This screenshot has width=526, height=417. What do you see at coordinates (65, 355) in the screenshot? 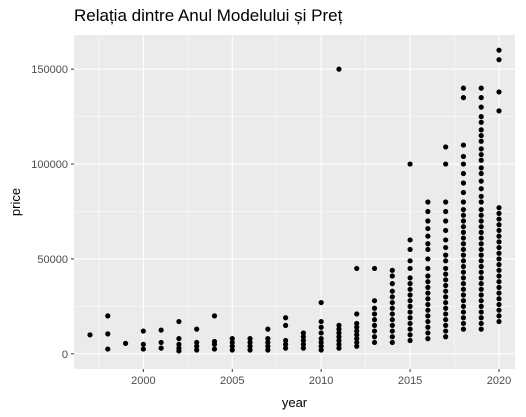
I see `y-tick-label: 0` at bounding box center [65, 355].